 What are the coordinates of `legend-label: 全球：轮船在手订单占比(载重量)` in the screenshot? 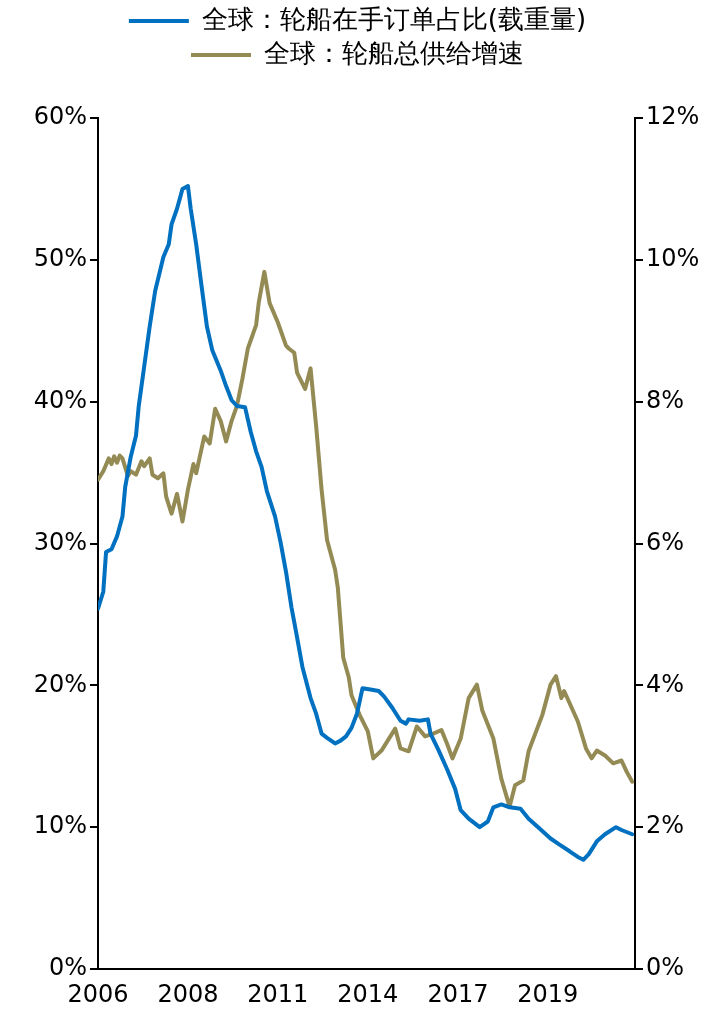 It's located at (394, 18).